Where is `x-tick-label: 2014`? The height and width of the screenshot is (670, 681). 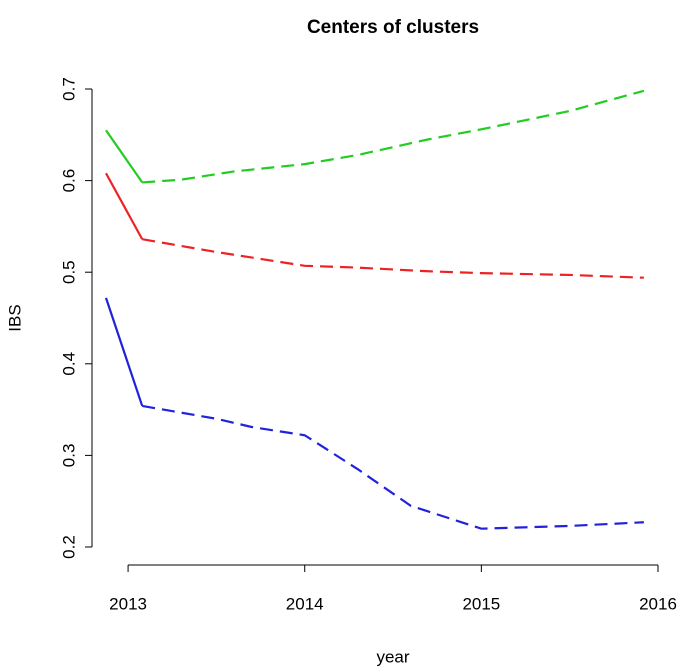 x-tick-label: 2014 is located at coordinates (305, 603).